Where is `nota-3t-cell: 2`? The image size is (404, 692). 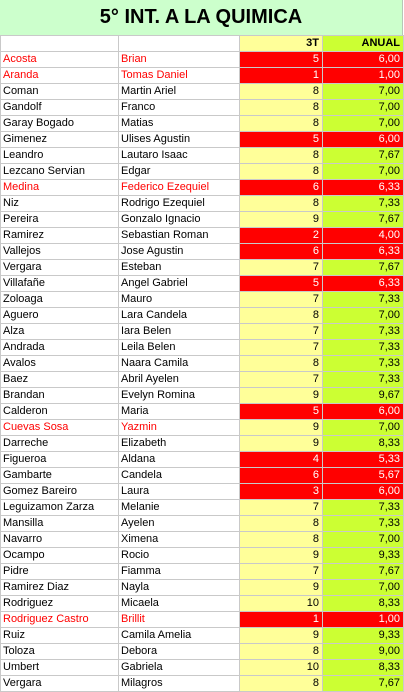
nota-3t-cell: 2 is located at coordinates (281, 235).